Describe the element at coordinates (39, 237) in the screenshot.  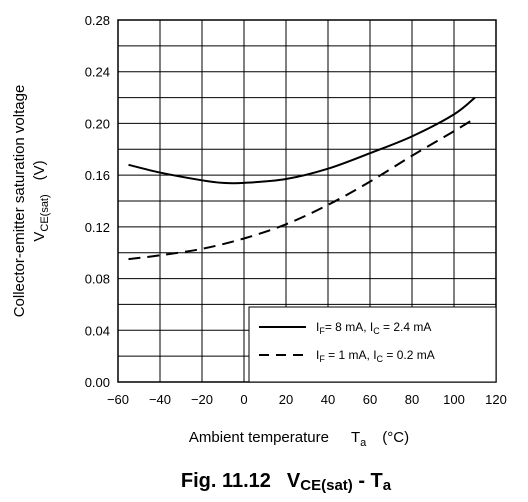
I see `y-axis-symbol: V` at that location.